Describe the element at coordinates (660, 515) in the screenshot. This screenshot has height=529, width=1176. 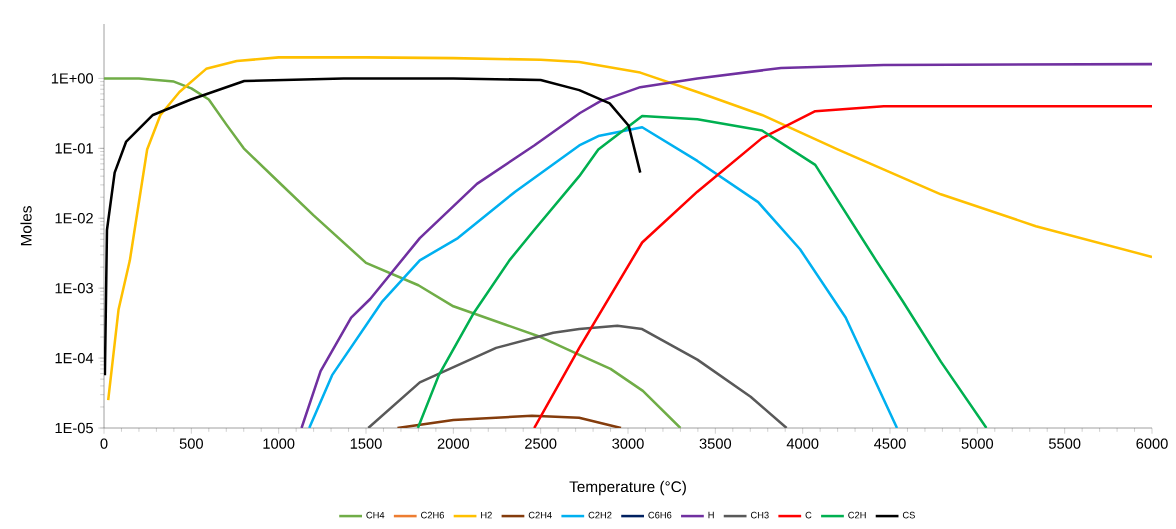
I see `legend-label: C6H6` at that location.